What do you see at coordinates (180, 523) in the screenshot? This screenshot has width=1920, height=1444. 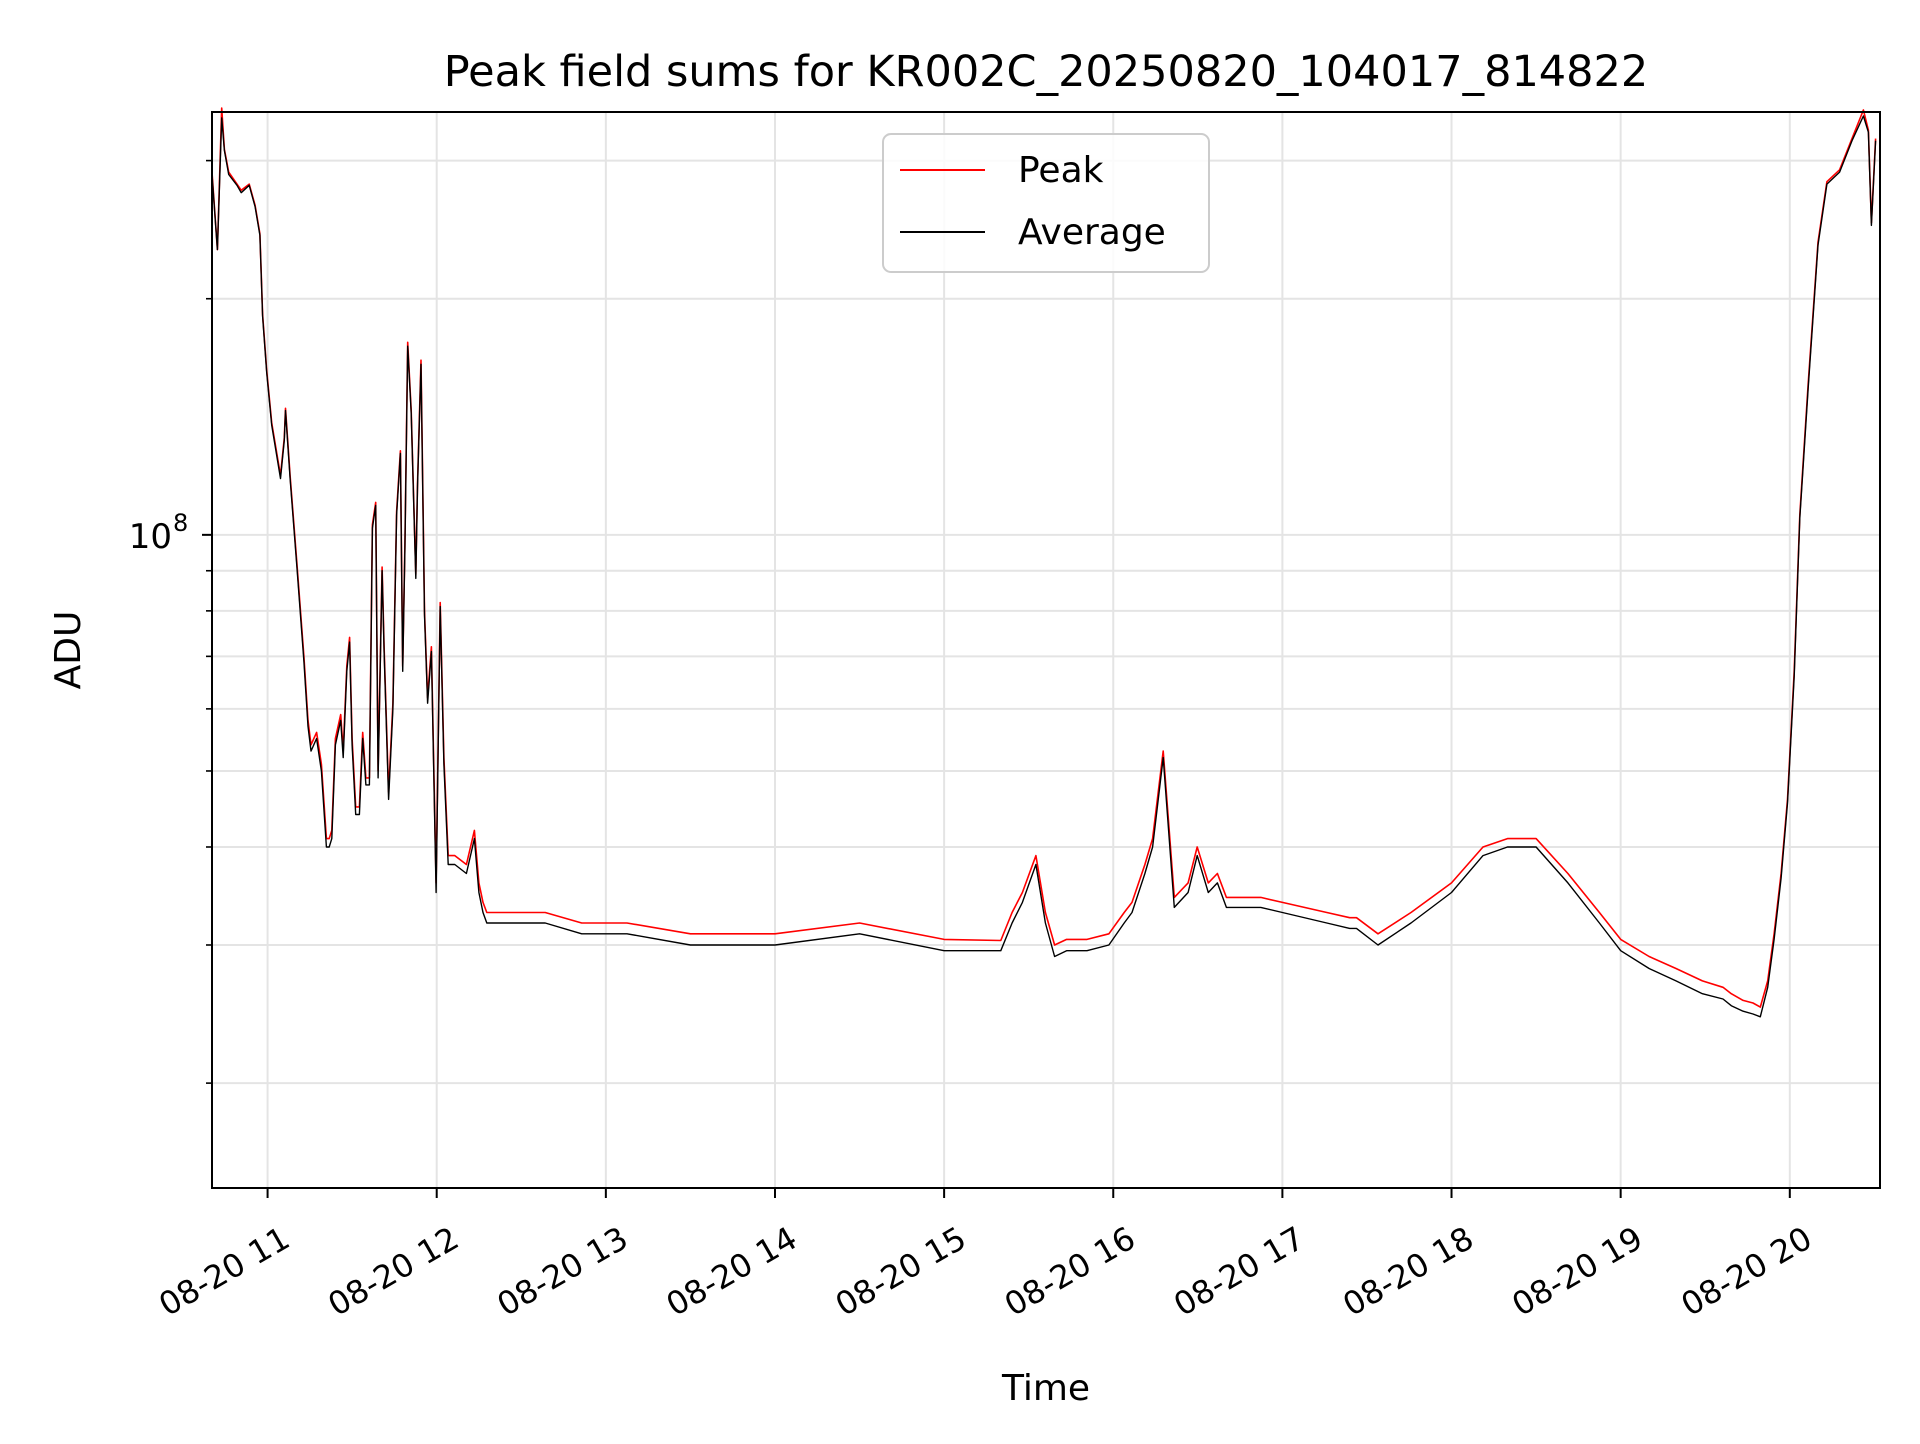 I see `y-tick-label-exponent: 8` at bounding box center [180, 523].